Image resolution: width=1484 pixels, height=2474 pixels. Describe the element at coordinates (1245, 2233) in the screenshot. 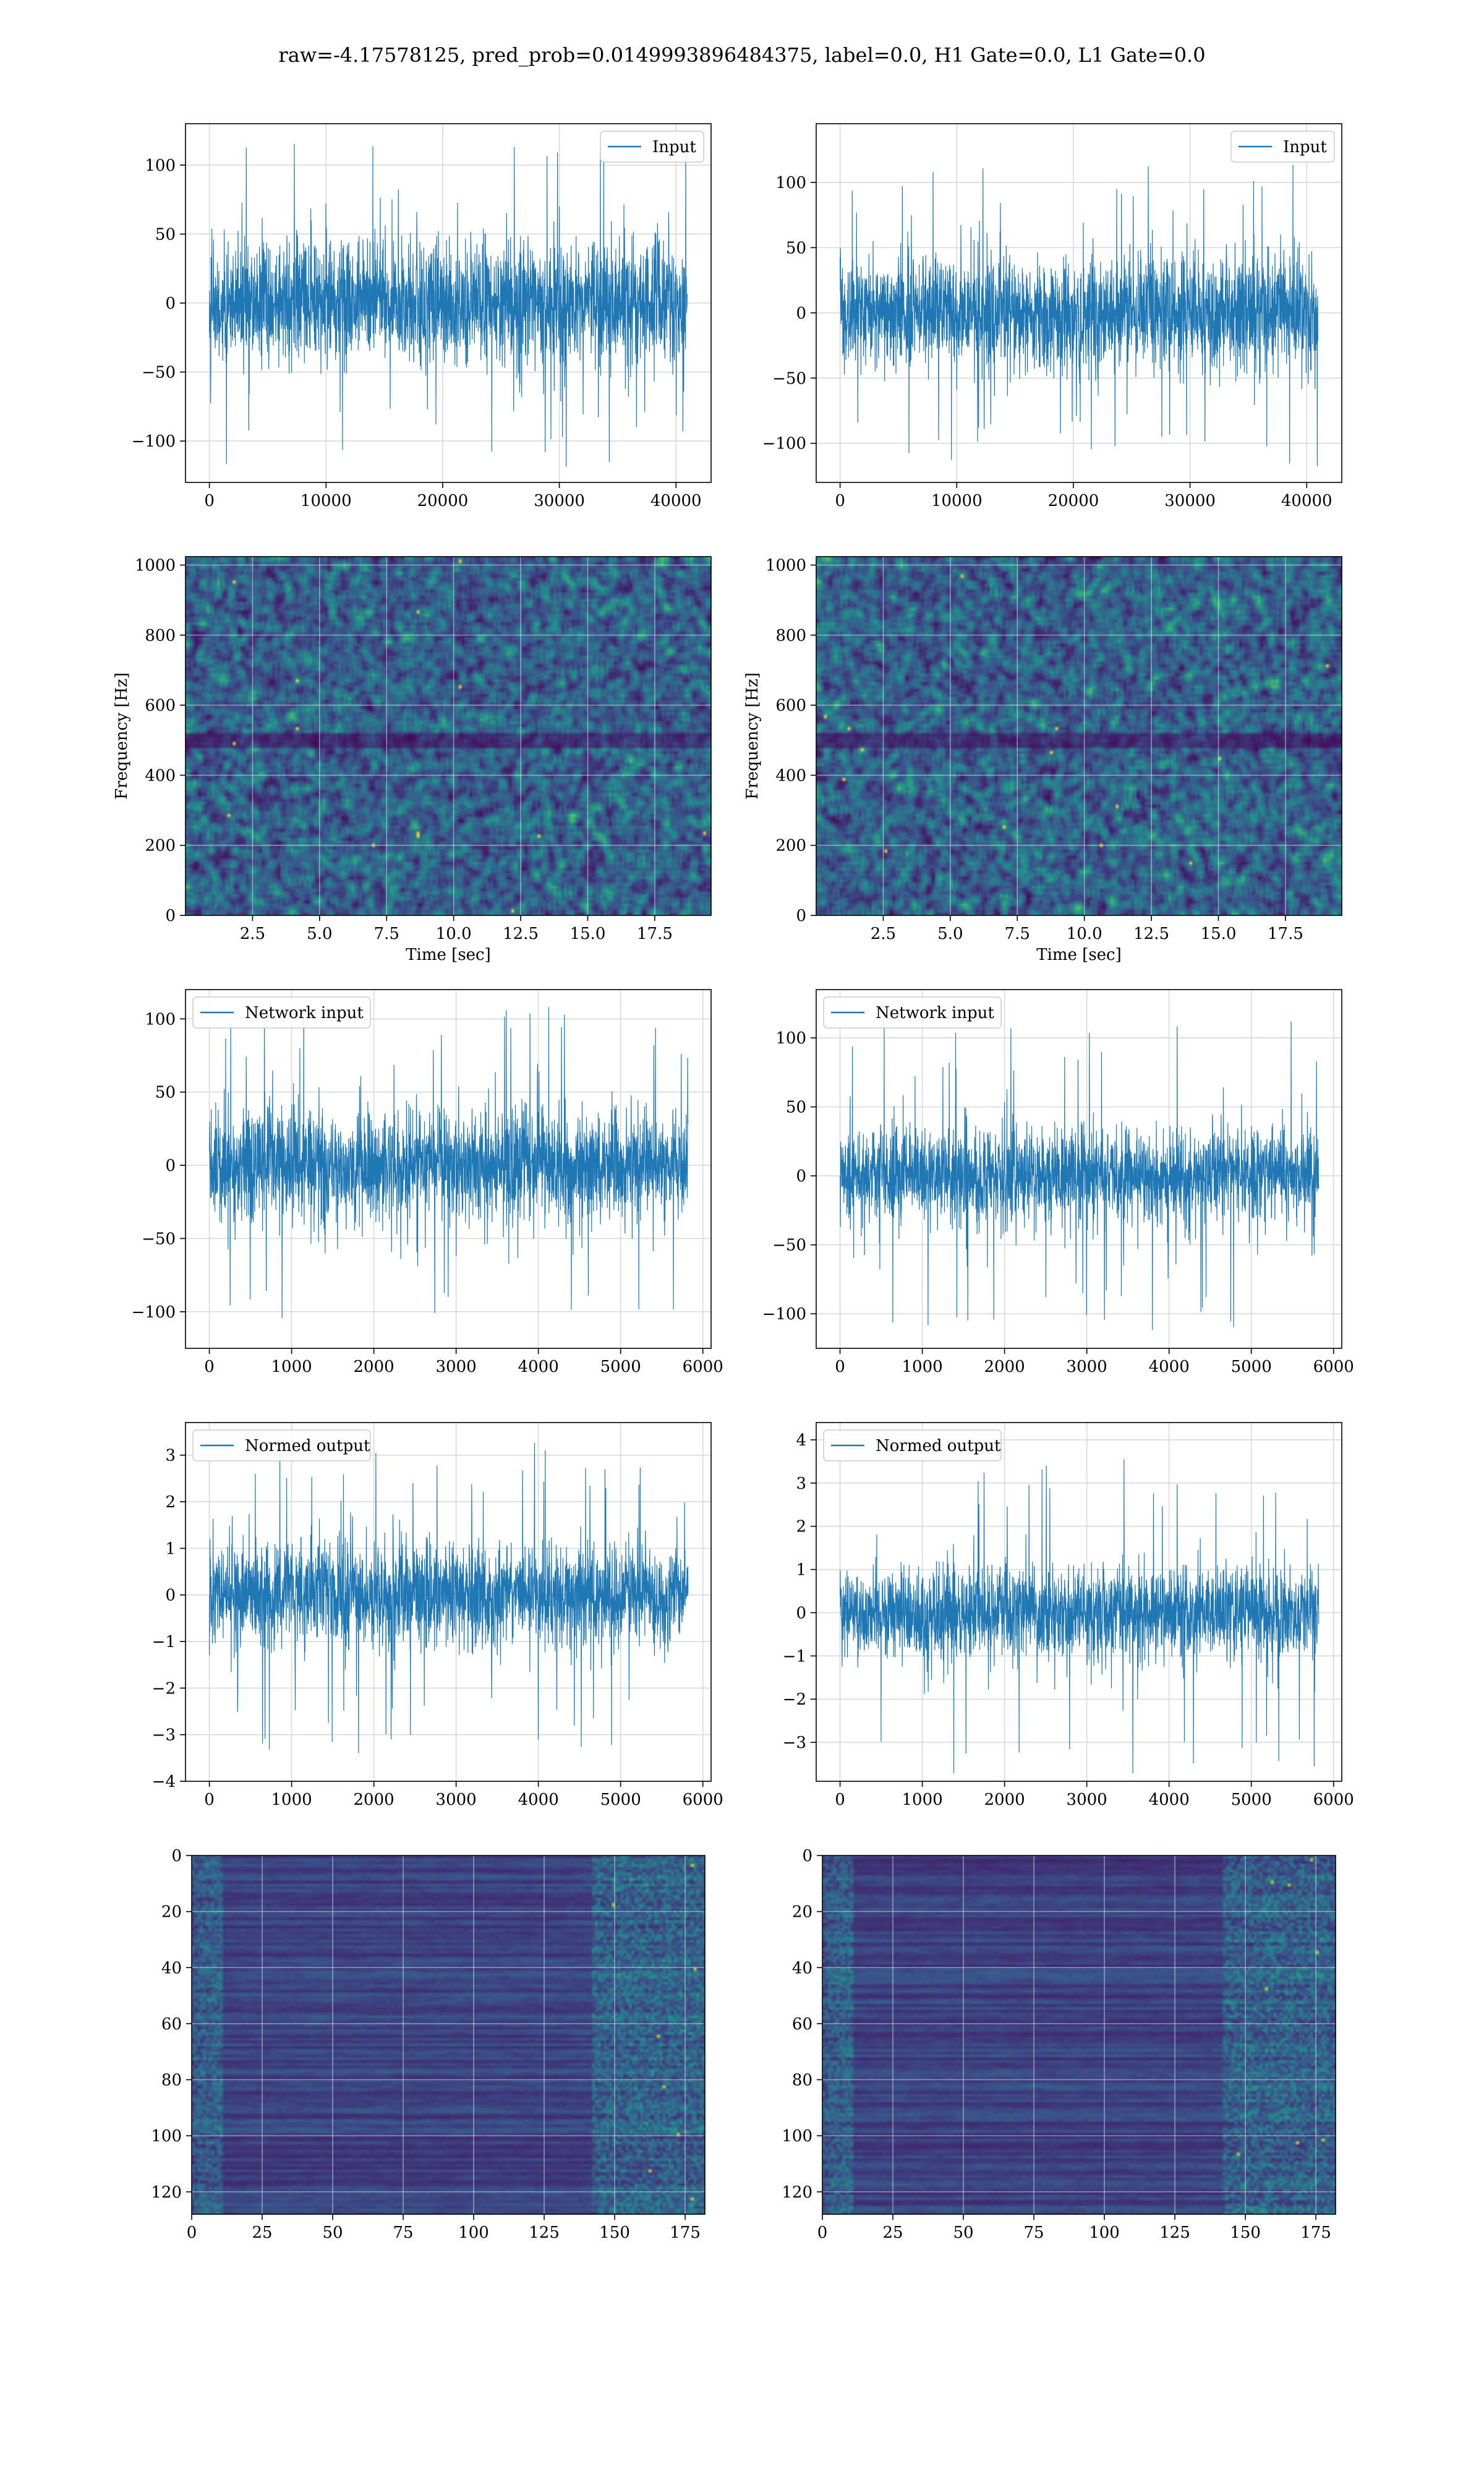

I see `x-tick-label: 150` at that location.